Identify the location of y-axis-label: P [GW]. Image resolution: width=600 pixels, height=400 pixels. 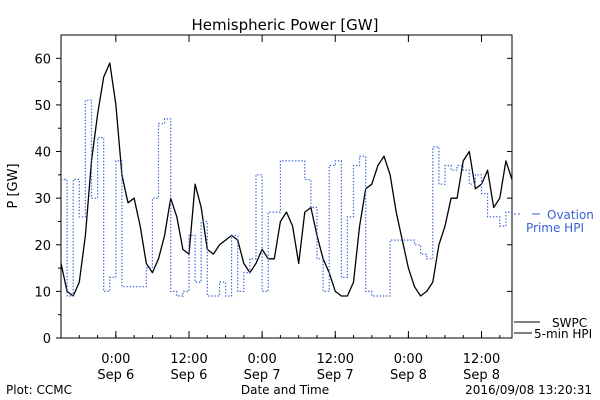
(13, 185).